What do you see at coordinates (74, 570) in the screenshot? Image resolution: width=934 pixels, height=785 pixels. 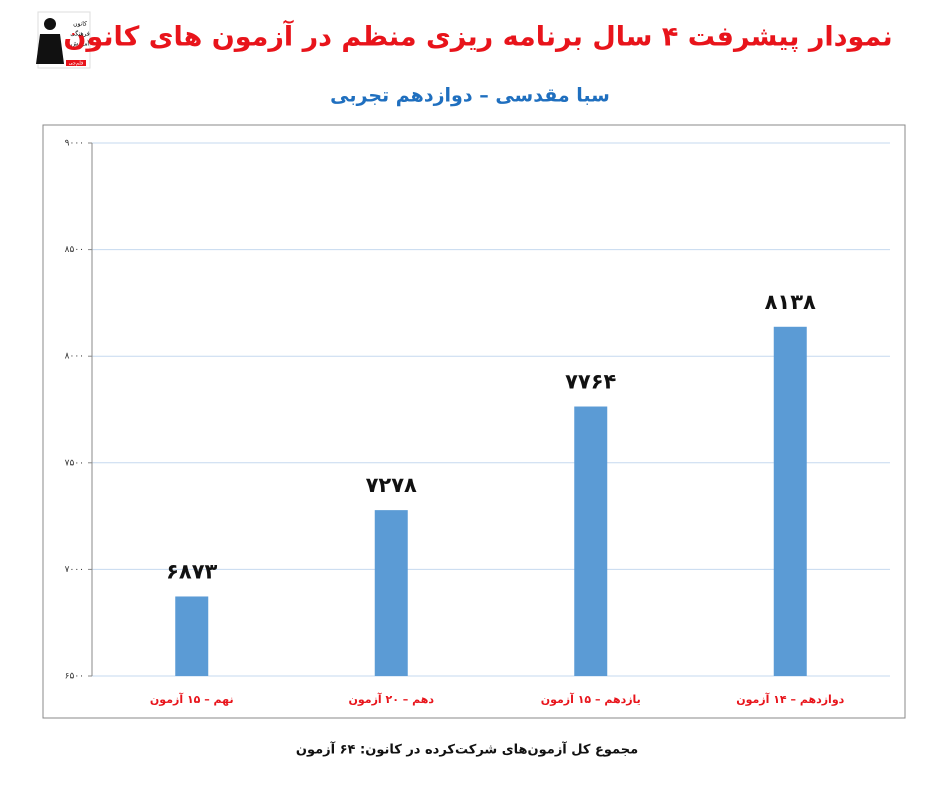 I see `y-tick-label: ۷۰۰۰` at bounding box center [74, 570].